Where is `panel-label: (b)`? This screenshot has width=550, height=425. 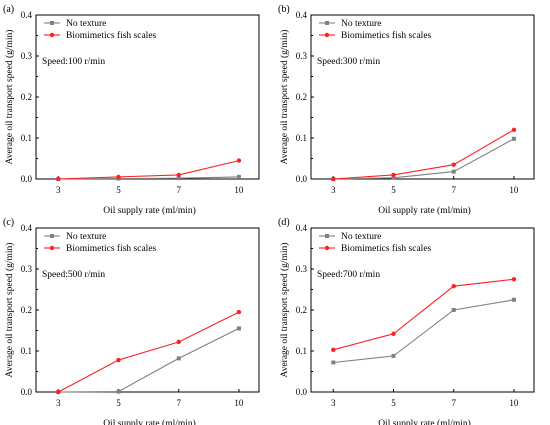 panel-label: (b) is located at coordinates (284, 9).